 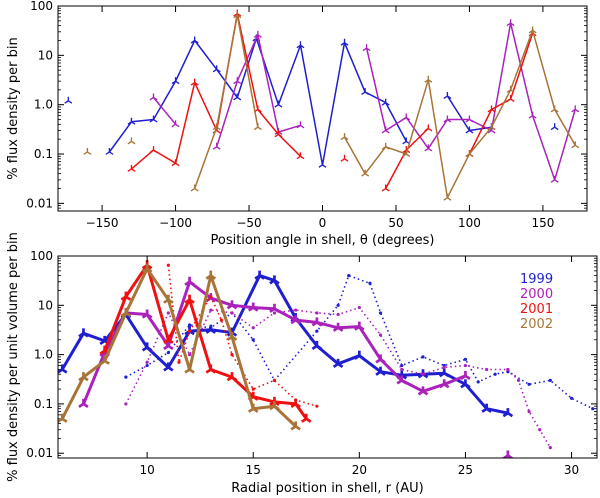 I want to click on x-tick-label: −150, so click(x=102, y=223).